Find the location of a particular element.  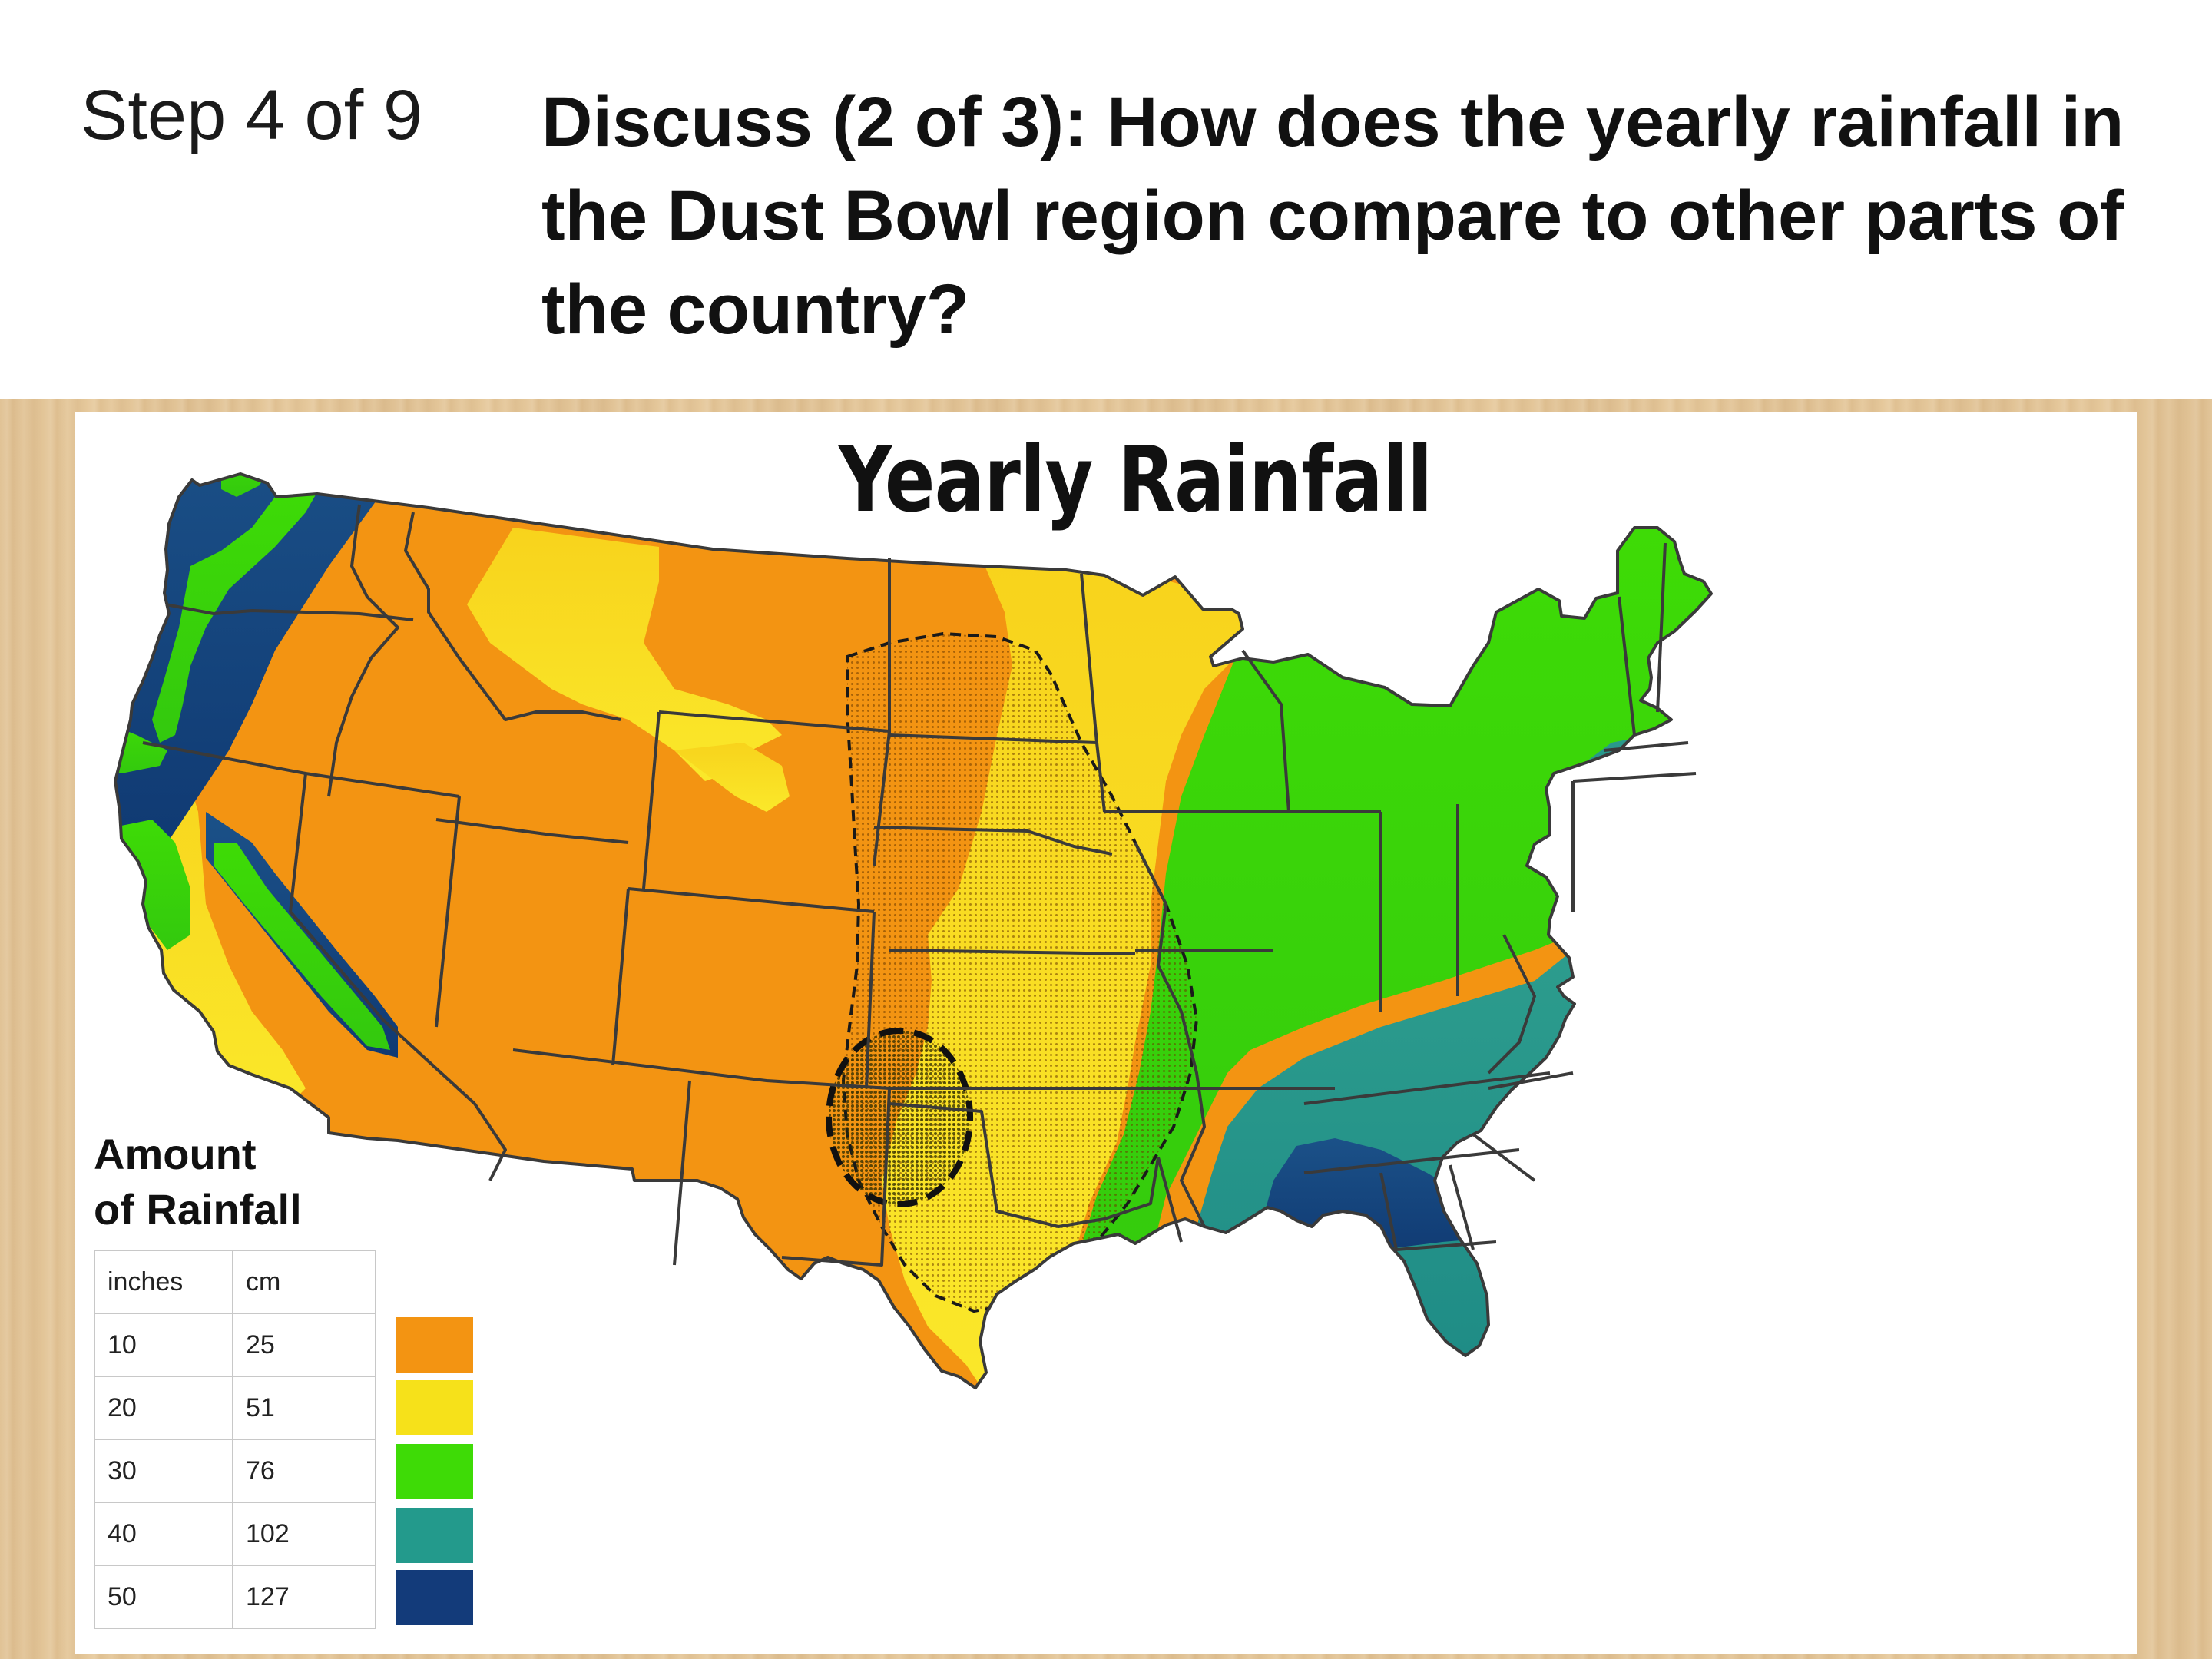

legend-cm: 25 is located at coordinates (304, 1345).